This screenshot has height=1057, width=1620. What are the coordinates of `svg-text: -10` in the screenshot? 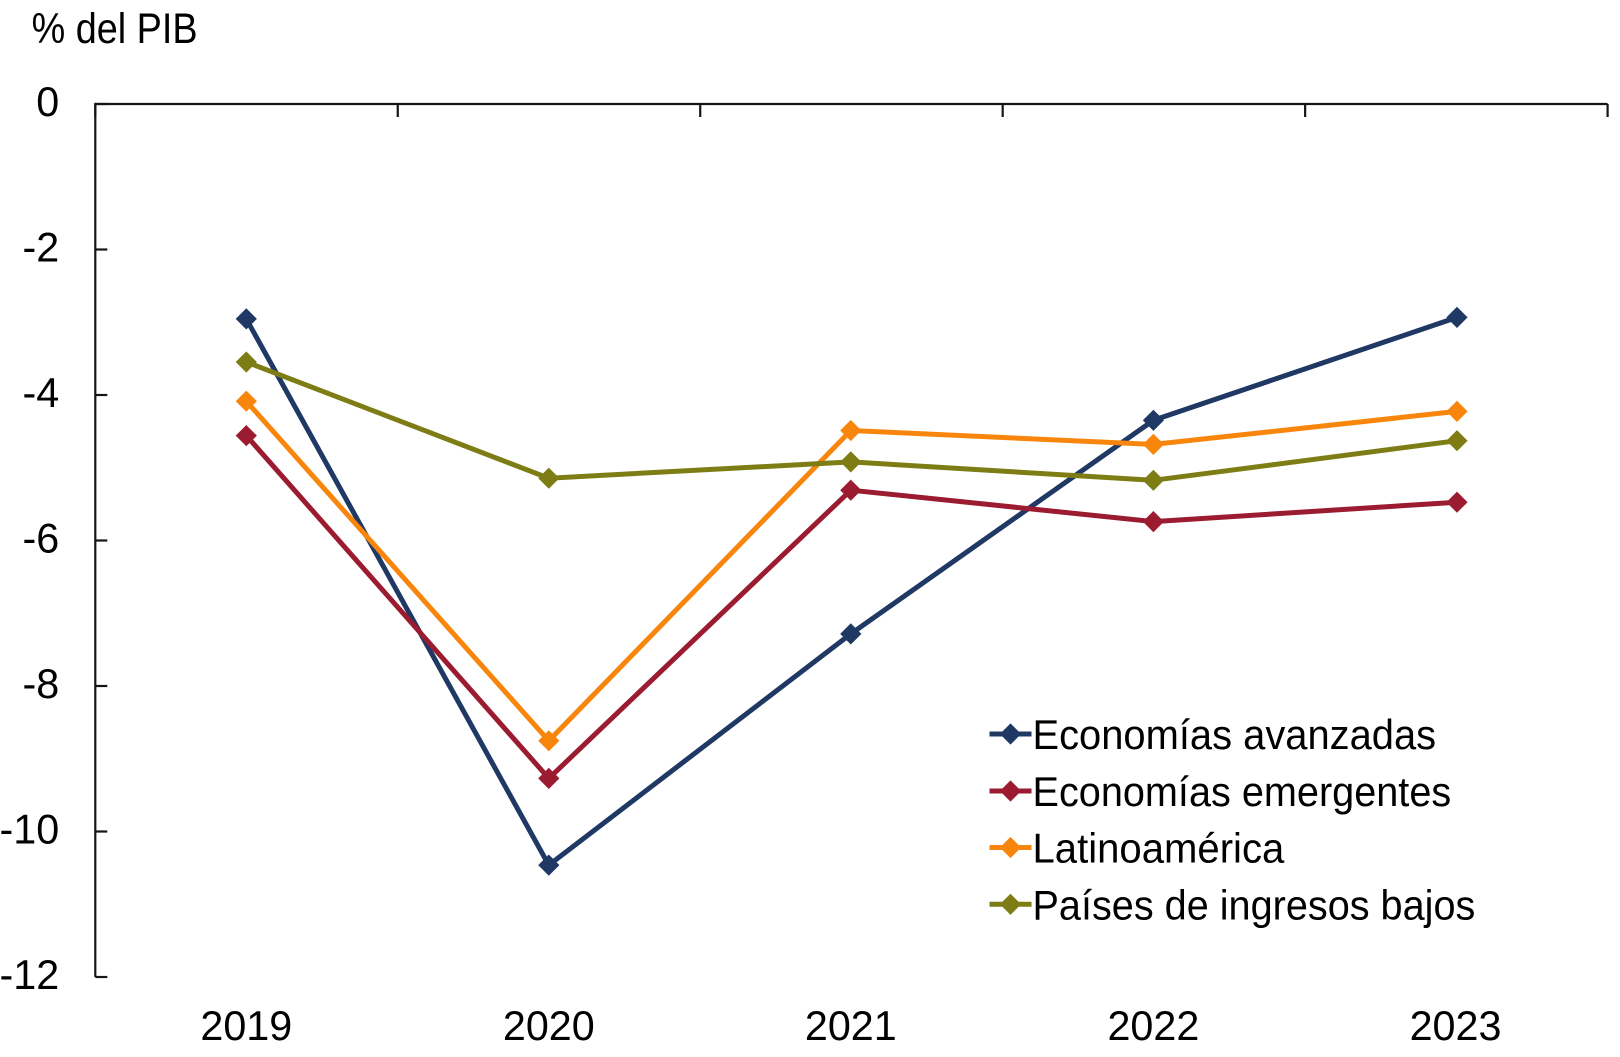 It's located at (29, 829).